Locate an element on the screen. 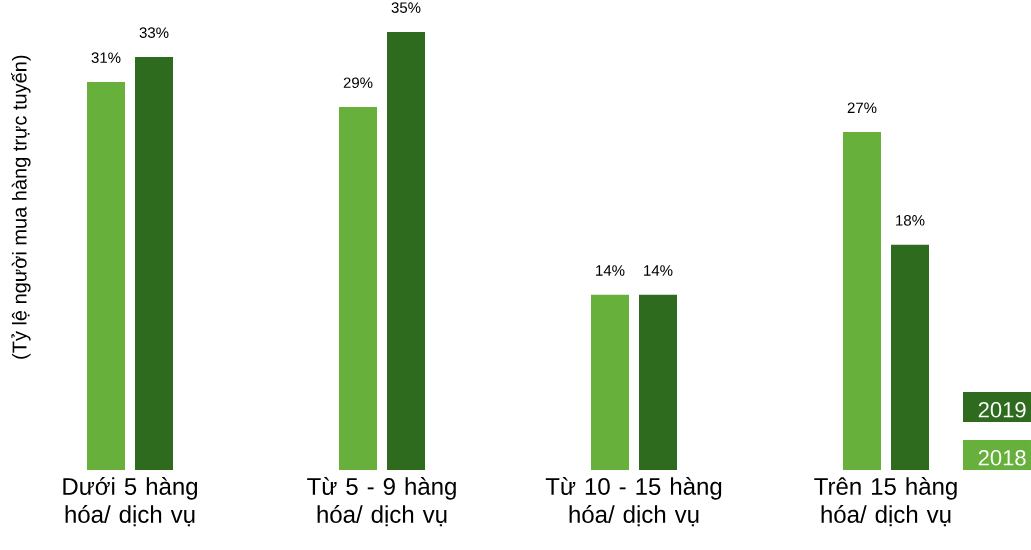 Image resolution: width=1031 pixels, height=550 pixels. x-tick-label: Từ 5 - 9 hàng hóa/ dịch vụ is located at coordinates (381, 502).